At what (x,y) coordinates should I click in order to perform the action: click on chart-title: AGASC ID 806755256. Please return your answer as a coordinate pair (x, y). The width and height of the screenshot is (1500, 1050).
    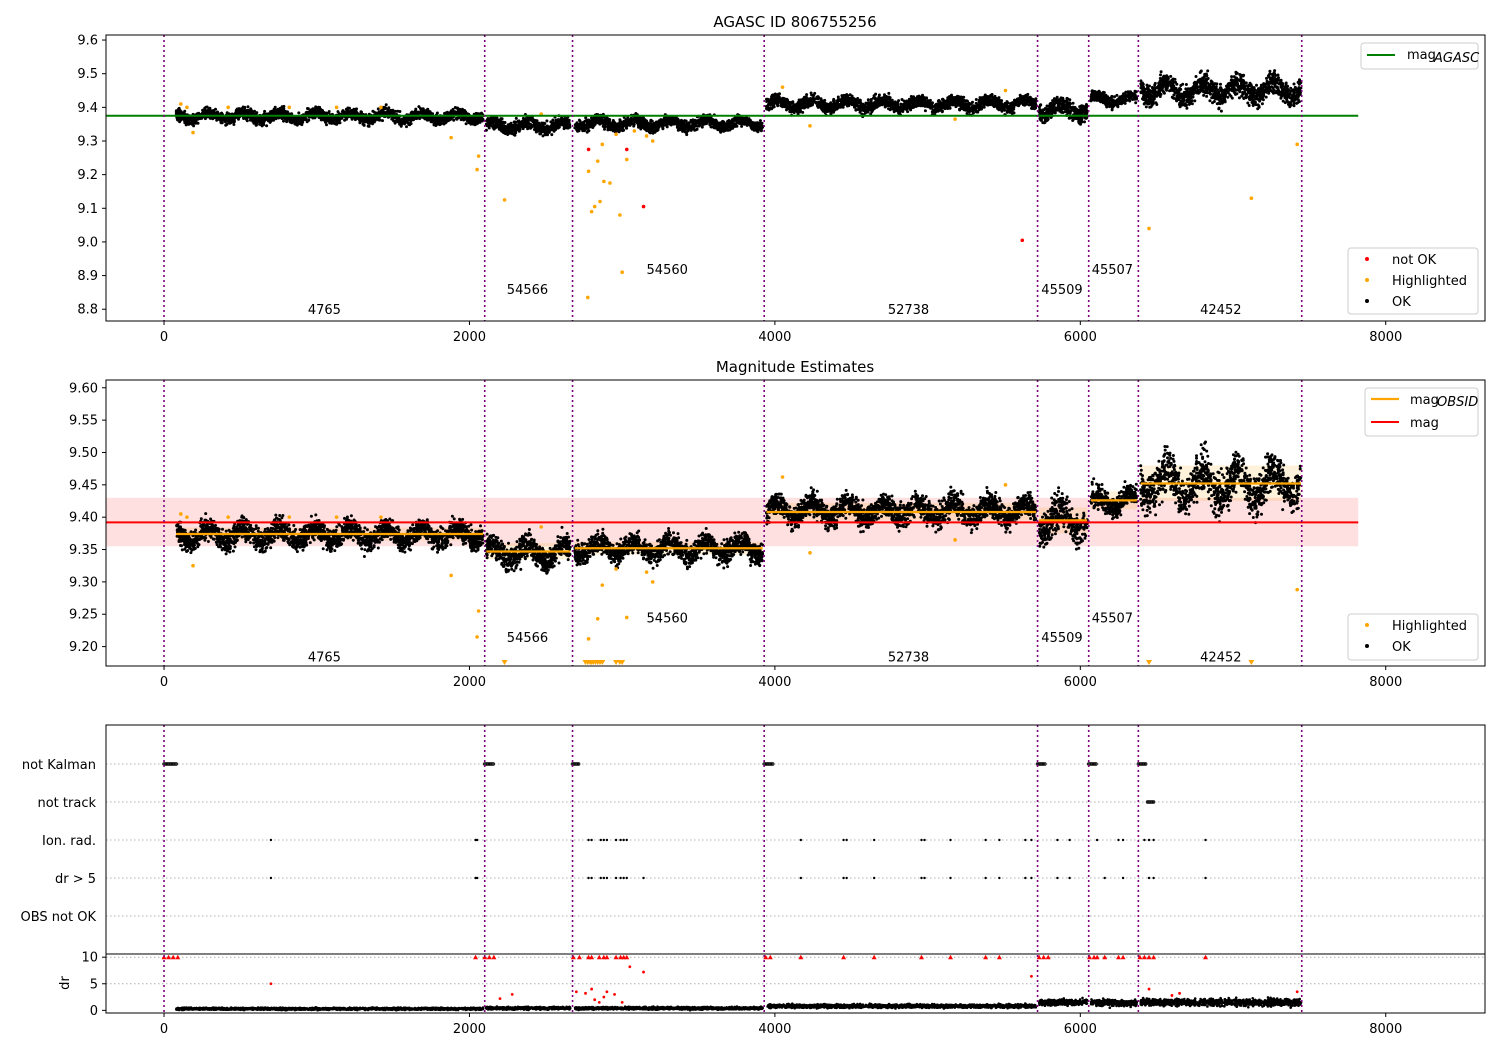
    Looking at the image, I should click on (794, 22).